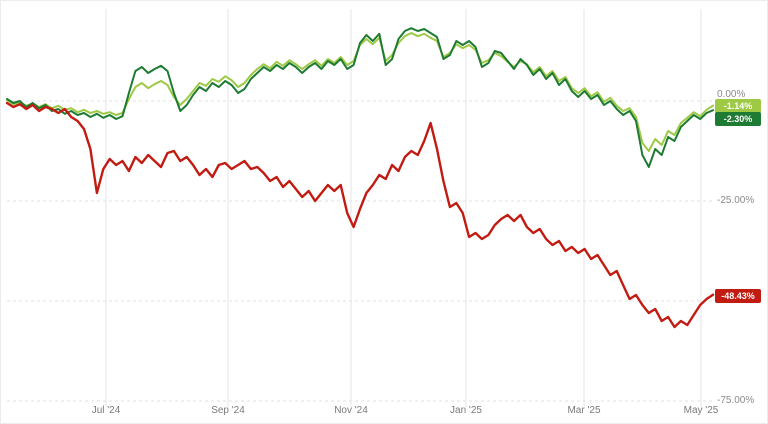 Image resolution: width=768 pixels, height=424 pixels. What do you see at coordinates (731, 94) in the screenshot?
I see `y-tick-0: 0.00%` at bounding box center [731, 94].